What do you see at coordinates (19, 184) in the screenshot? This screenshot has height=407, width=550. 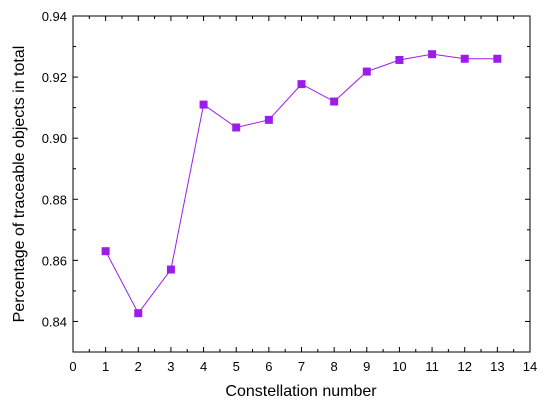 I see `y-axis-title: Percentage of traceable objects in total` at bounding box center [19, 184].